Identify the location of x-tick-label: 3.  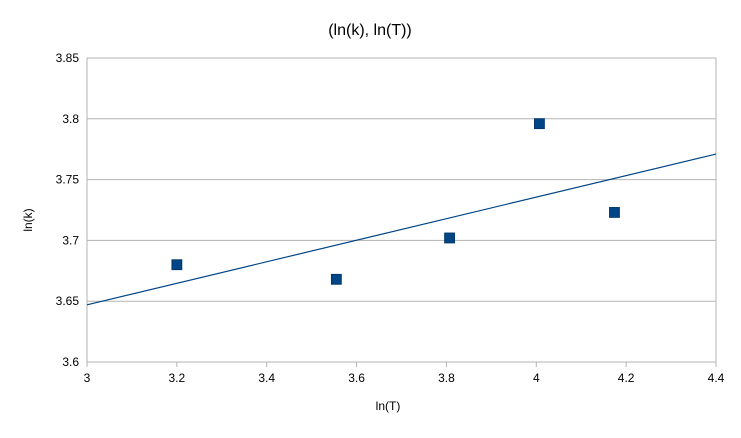
(87, 378).